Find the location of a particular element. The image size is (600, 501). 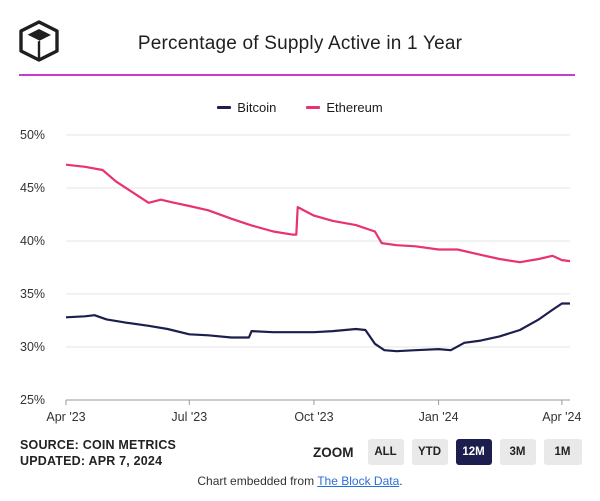

zoom-all-button: ALL is located at coordinates (385, 452).